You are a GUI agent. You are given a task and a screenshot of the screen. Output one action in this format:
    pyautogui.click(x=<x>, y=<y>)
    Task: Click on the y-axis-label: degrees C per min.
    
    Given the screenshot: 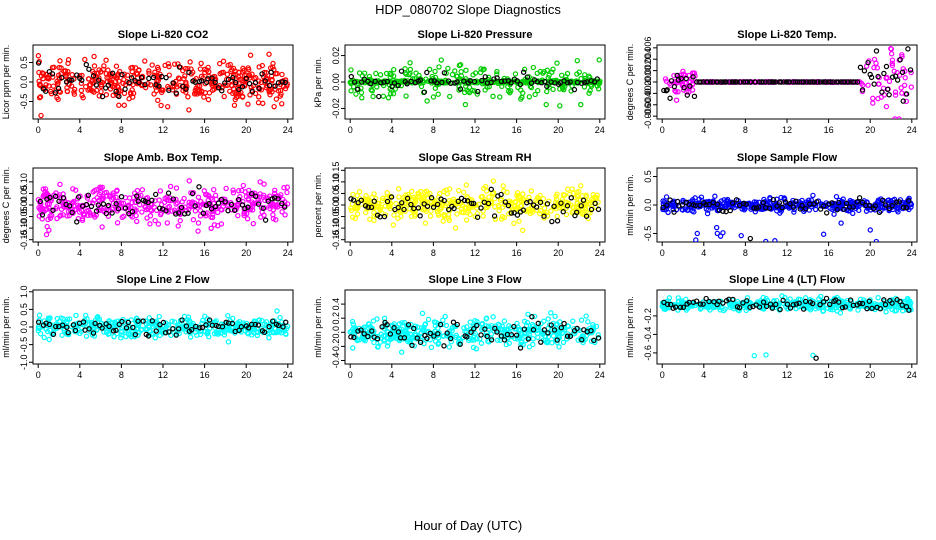 What is the action you would take?
    pyautogui.click(x=6, y=205)
    